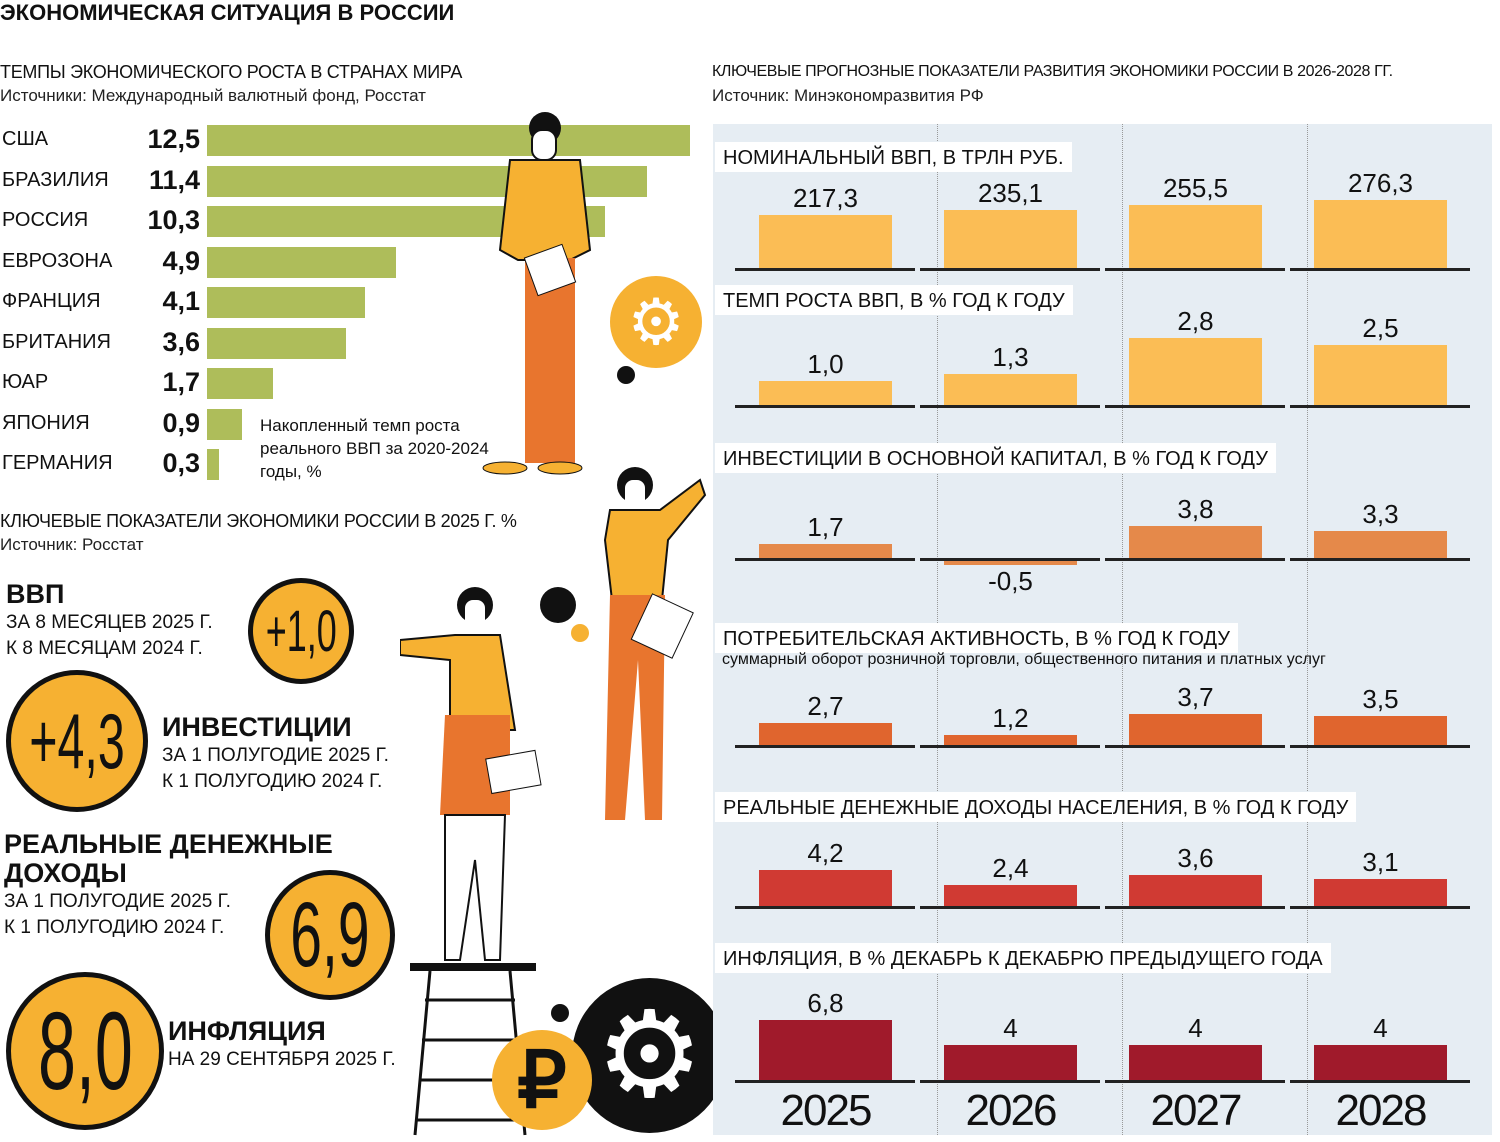 The height and width of the screenshot is (1142, 1500). What do you see at coordinates (1011, 1110) in the screenshot?
I see `year-label: 2026` at bounding box center [1011, 1110].